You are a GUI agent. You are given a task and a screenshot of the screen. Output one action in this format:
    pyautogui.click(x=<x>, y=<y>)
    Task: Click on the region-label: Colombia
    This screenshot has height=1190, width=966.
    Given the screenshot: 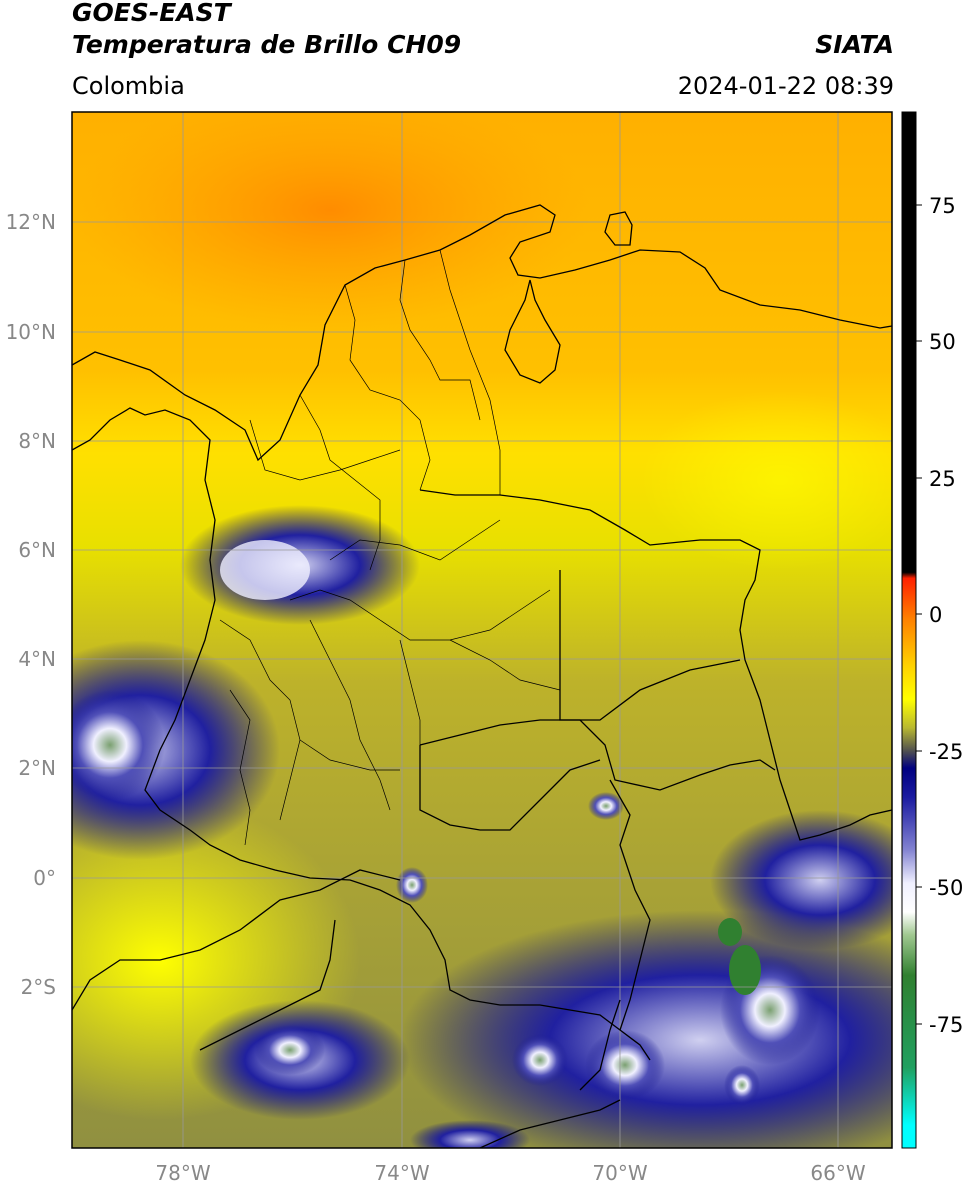 What is the action you would take?
    pyautogui.click(x=128, y=86)
    